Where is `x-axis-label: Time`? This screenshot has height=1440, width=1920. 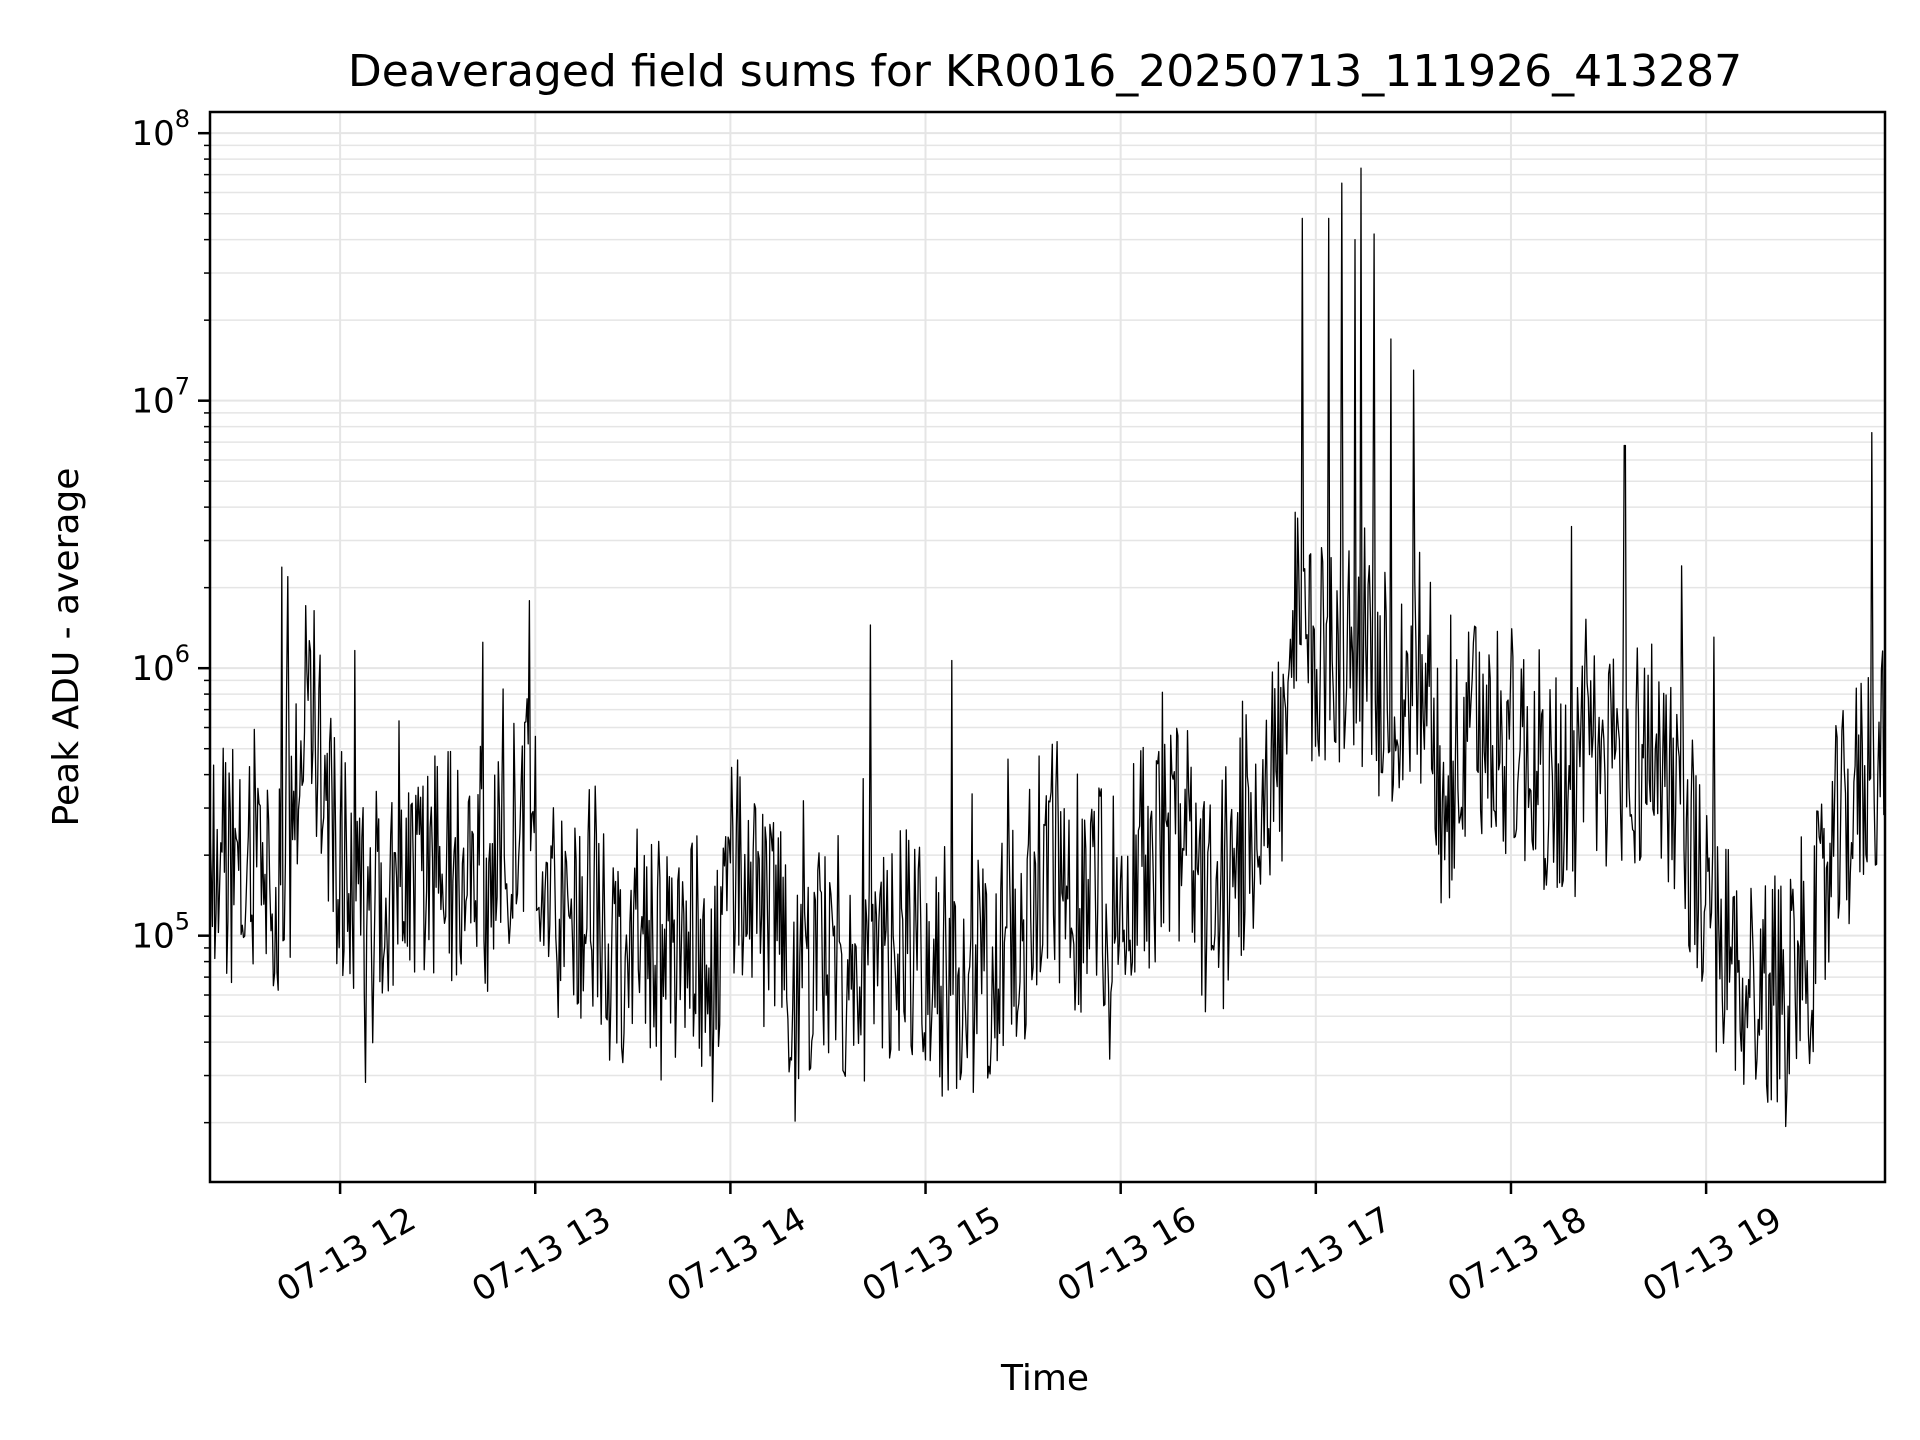 x-axis-label: Time is located at coordinates (1044, 1378).